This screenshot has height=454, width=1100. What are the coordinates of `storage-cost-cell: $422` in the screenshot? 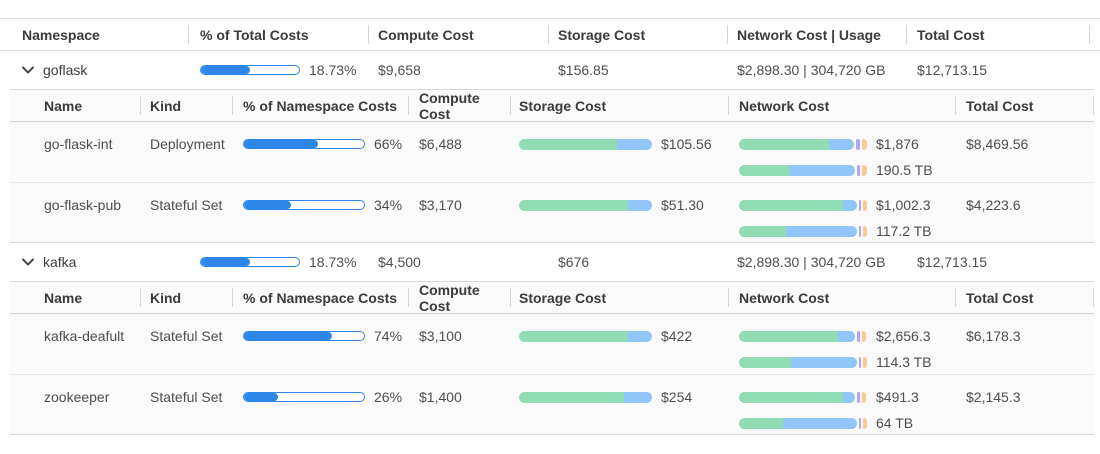 It's located at (619, 336).